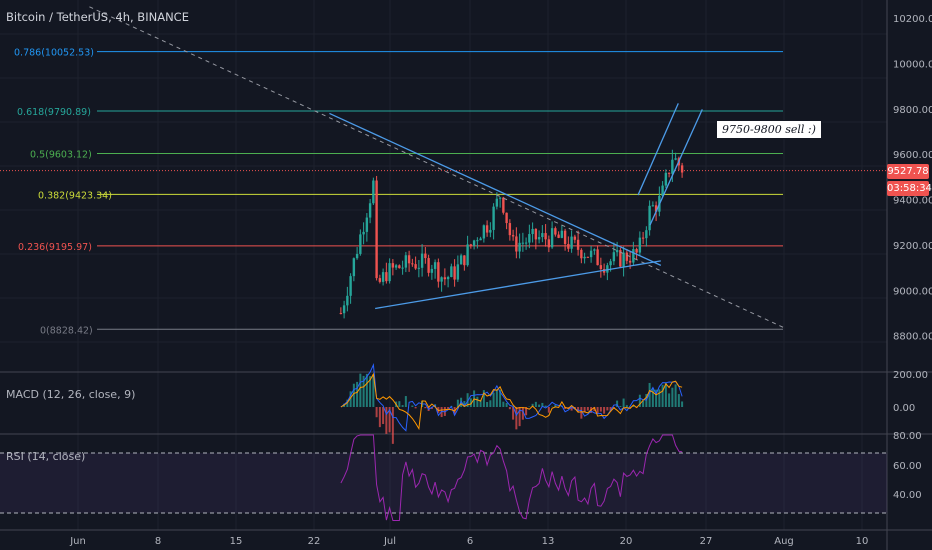  Describe the element at coordinates (769, 129) in the screenshot. I see `sell-annotation: 9750-9800 sell :)` at that location.